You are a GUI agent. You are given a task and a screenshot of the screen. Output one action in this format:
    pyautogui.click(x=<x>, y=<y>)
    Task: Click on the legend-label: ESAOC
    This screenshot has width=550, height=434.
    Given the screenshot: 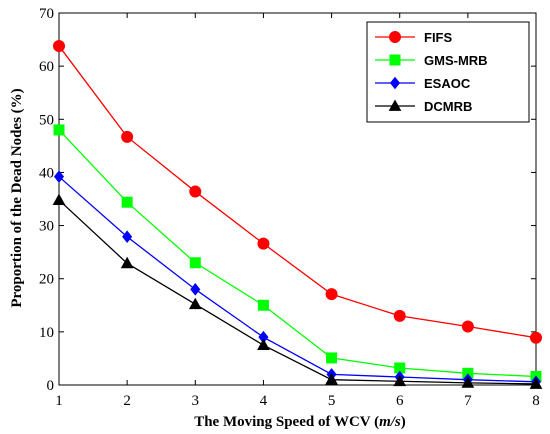 What is the action you would take?
    pyautogui.click(x=447, y=83)
    